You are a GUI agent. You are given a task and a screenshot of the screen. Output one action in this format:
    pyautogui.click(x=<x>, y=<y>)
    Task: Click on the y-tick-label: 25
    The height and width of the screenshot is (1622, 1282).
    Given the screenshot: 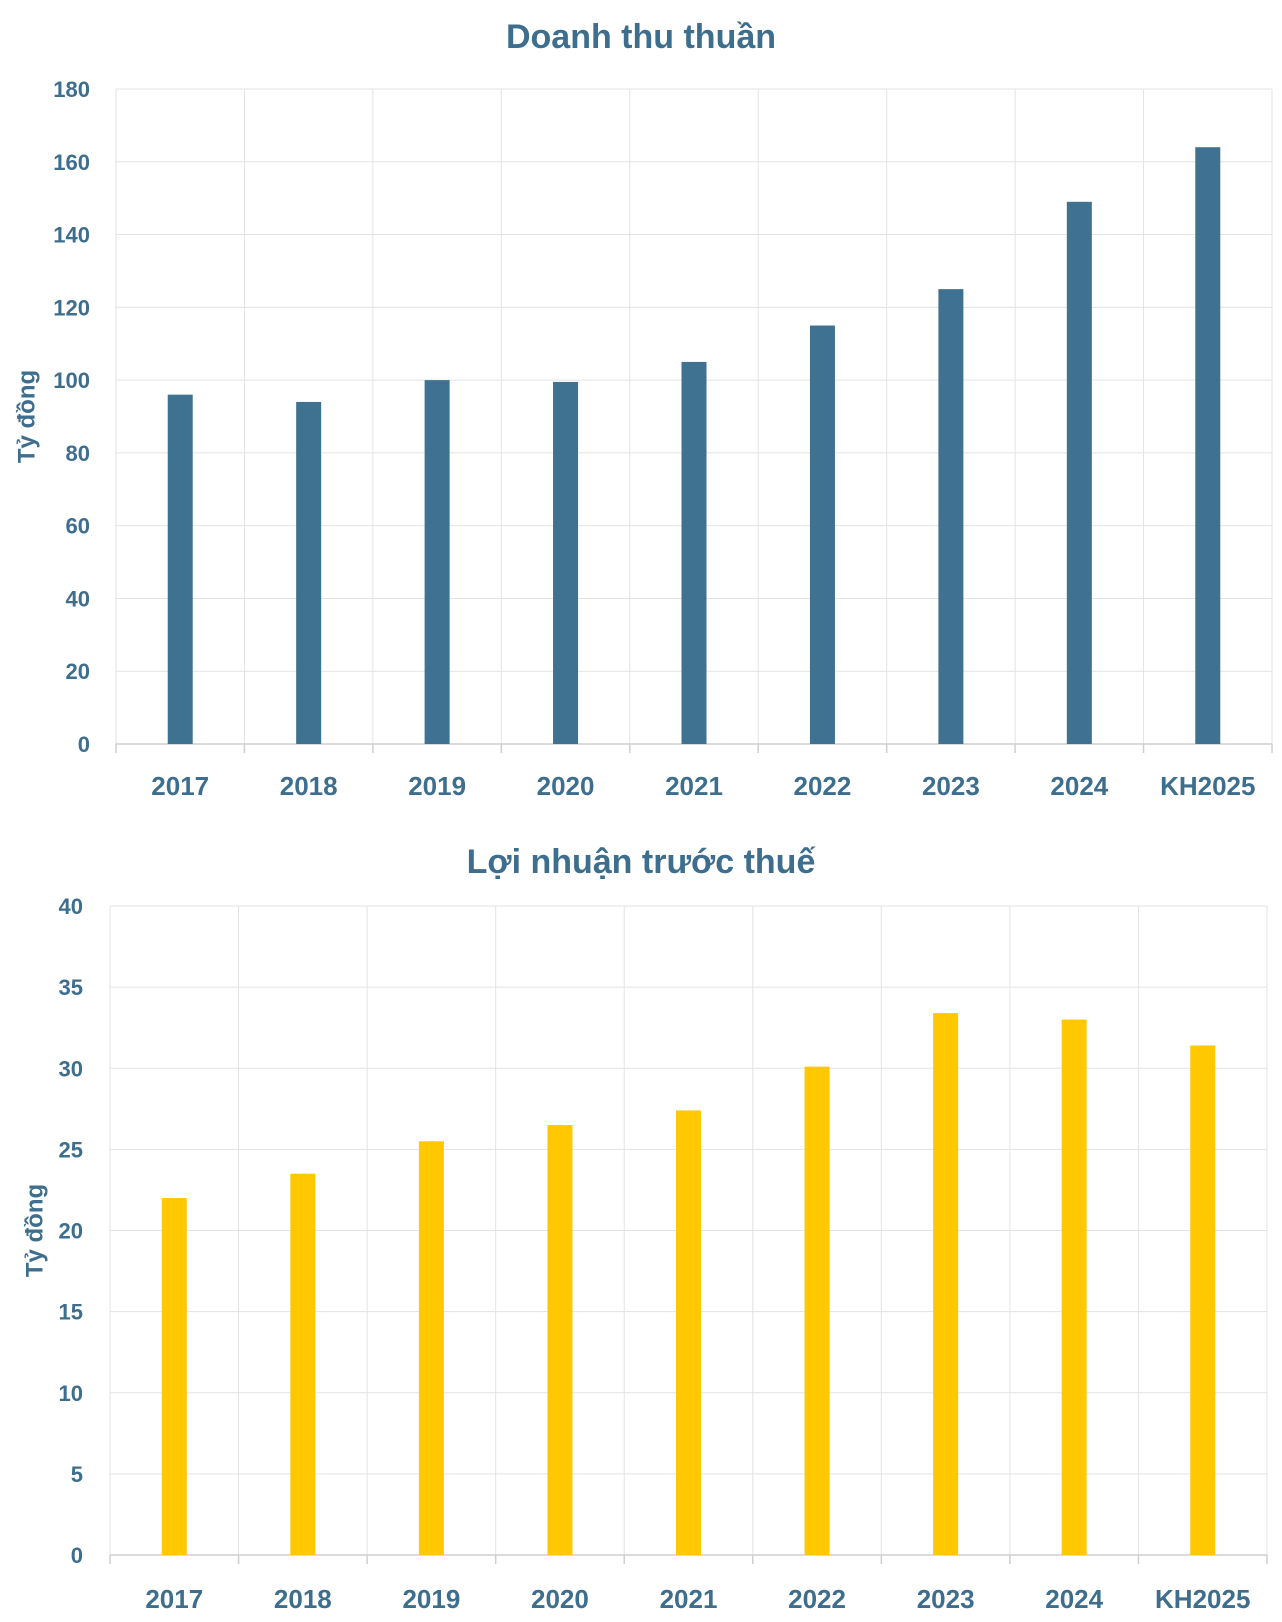 What is the action you would take?
    pyautogui.click(x=71, y=1149)
    